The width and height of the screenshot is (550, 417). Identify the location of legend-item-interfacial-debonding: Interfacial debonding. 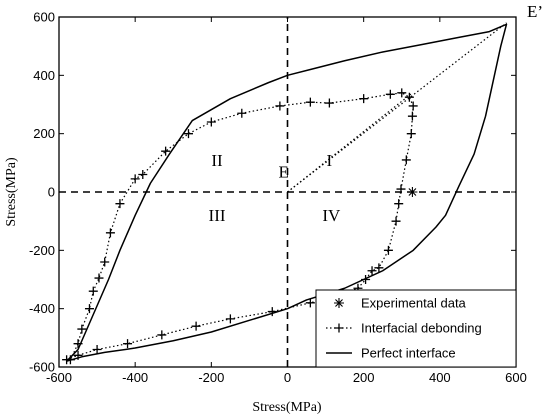
(404, 328).